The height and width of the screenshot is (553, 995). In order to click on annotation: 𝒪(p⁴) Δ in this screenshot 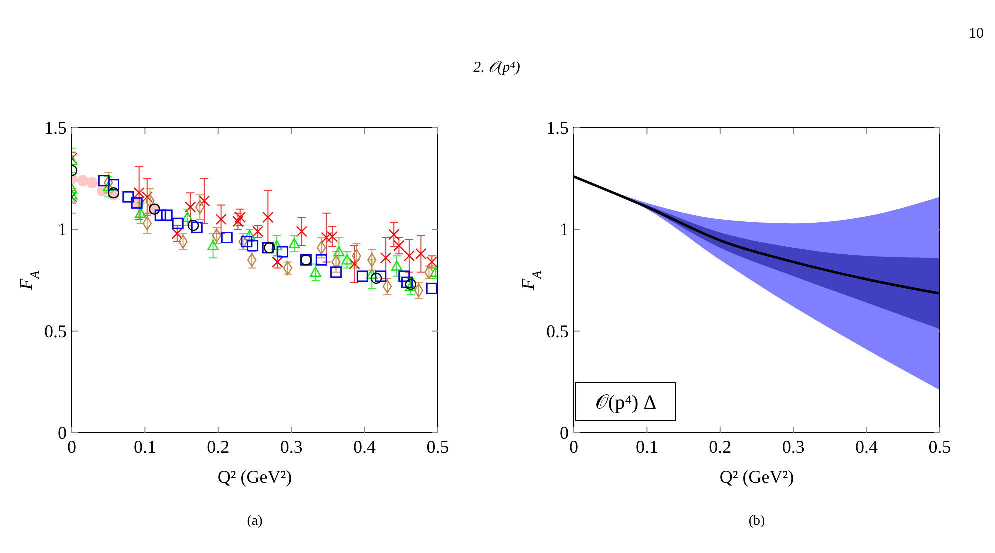, I will do `click(626, 403)`.